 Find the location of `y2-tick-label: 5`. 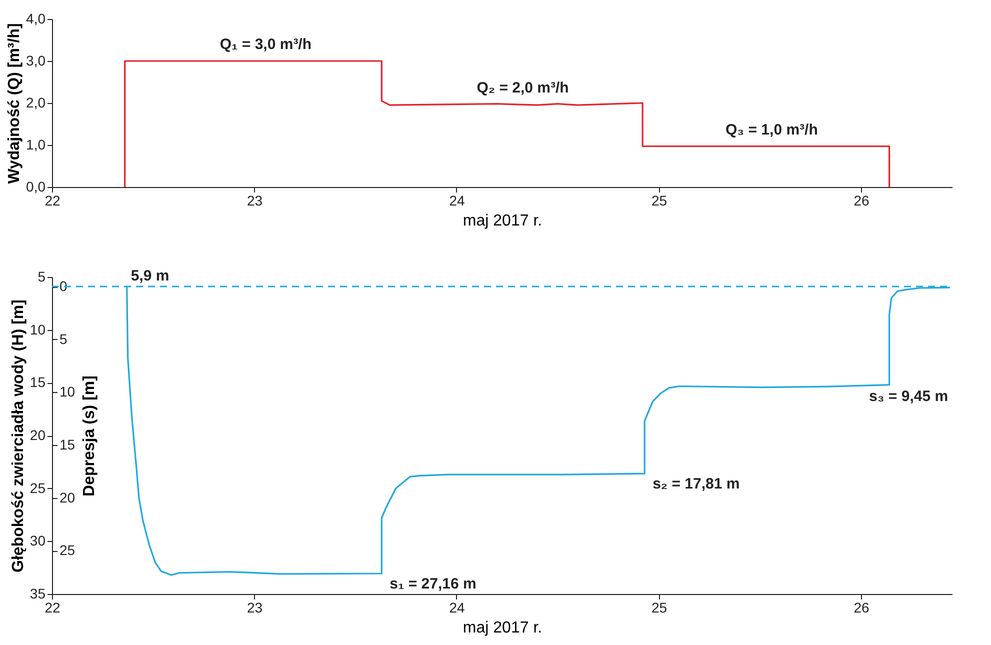

y2-tick-label: 5 is located at coordinates (64, 338).